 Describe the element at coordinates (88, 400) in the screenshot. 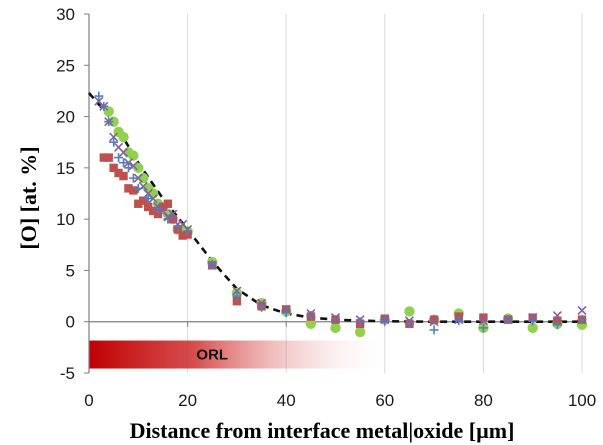

I see `x-tick-label: 0` at that location.